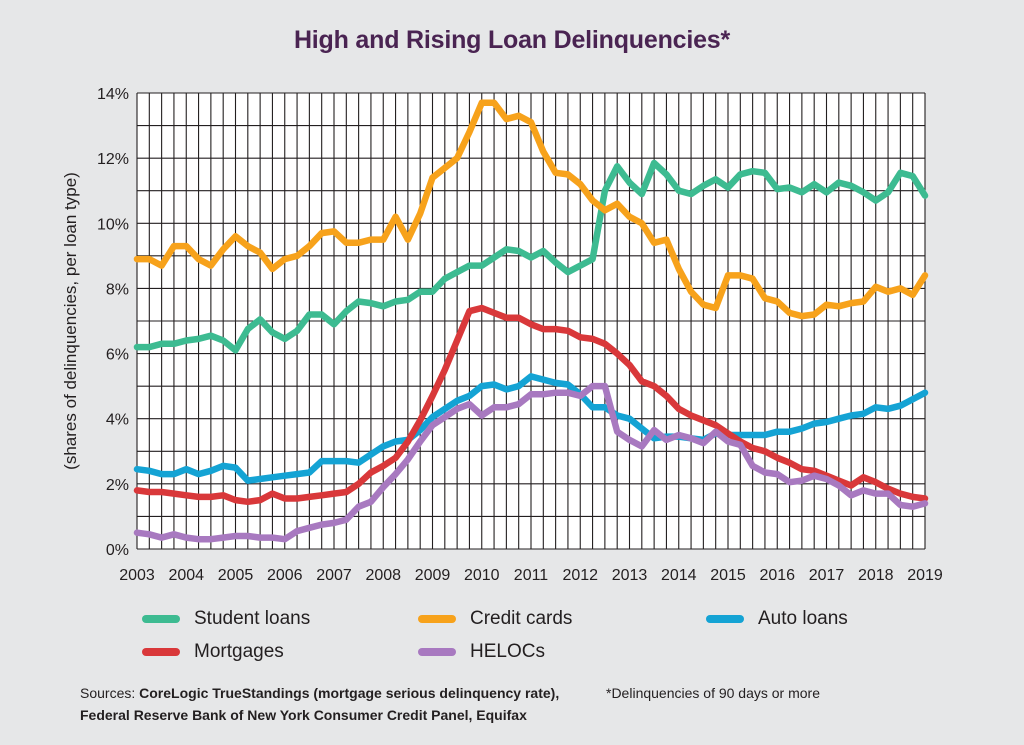 This screenshot has height=745, width=1024. Describe the element at coordinates (117, 485) in the screenshot. I see `y-tick-label: 2%` at that location.